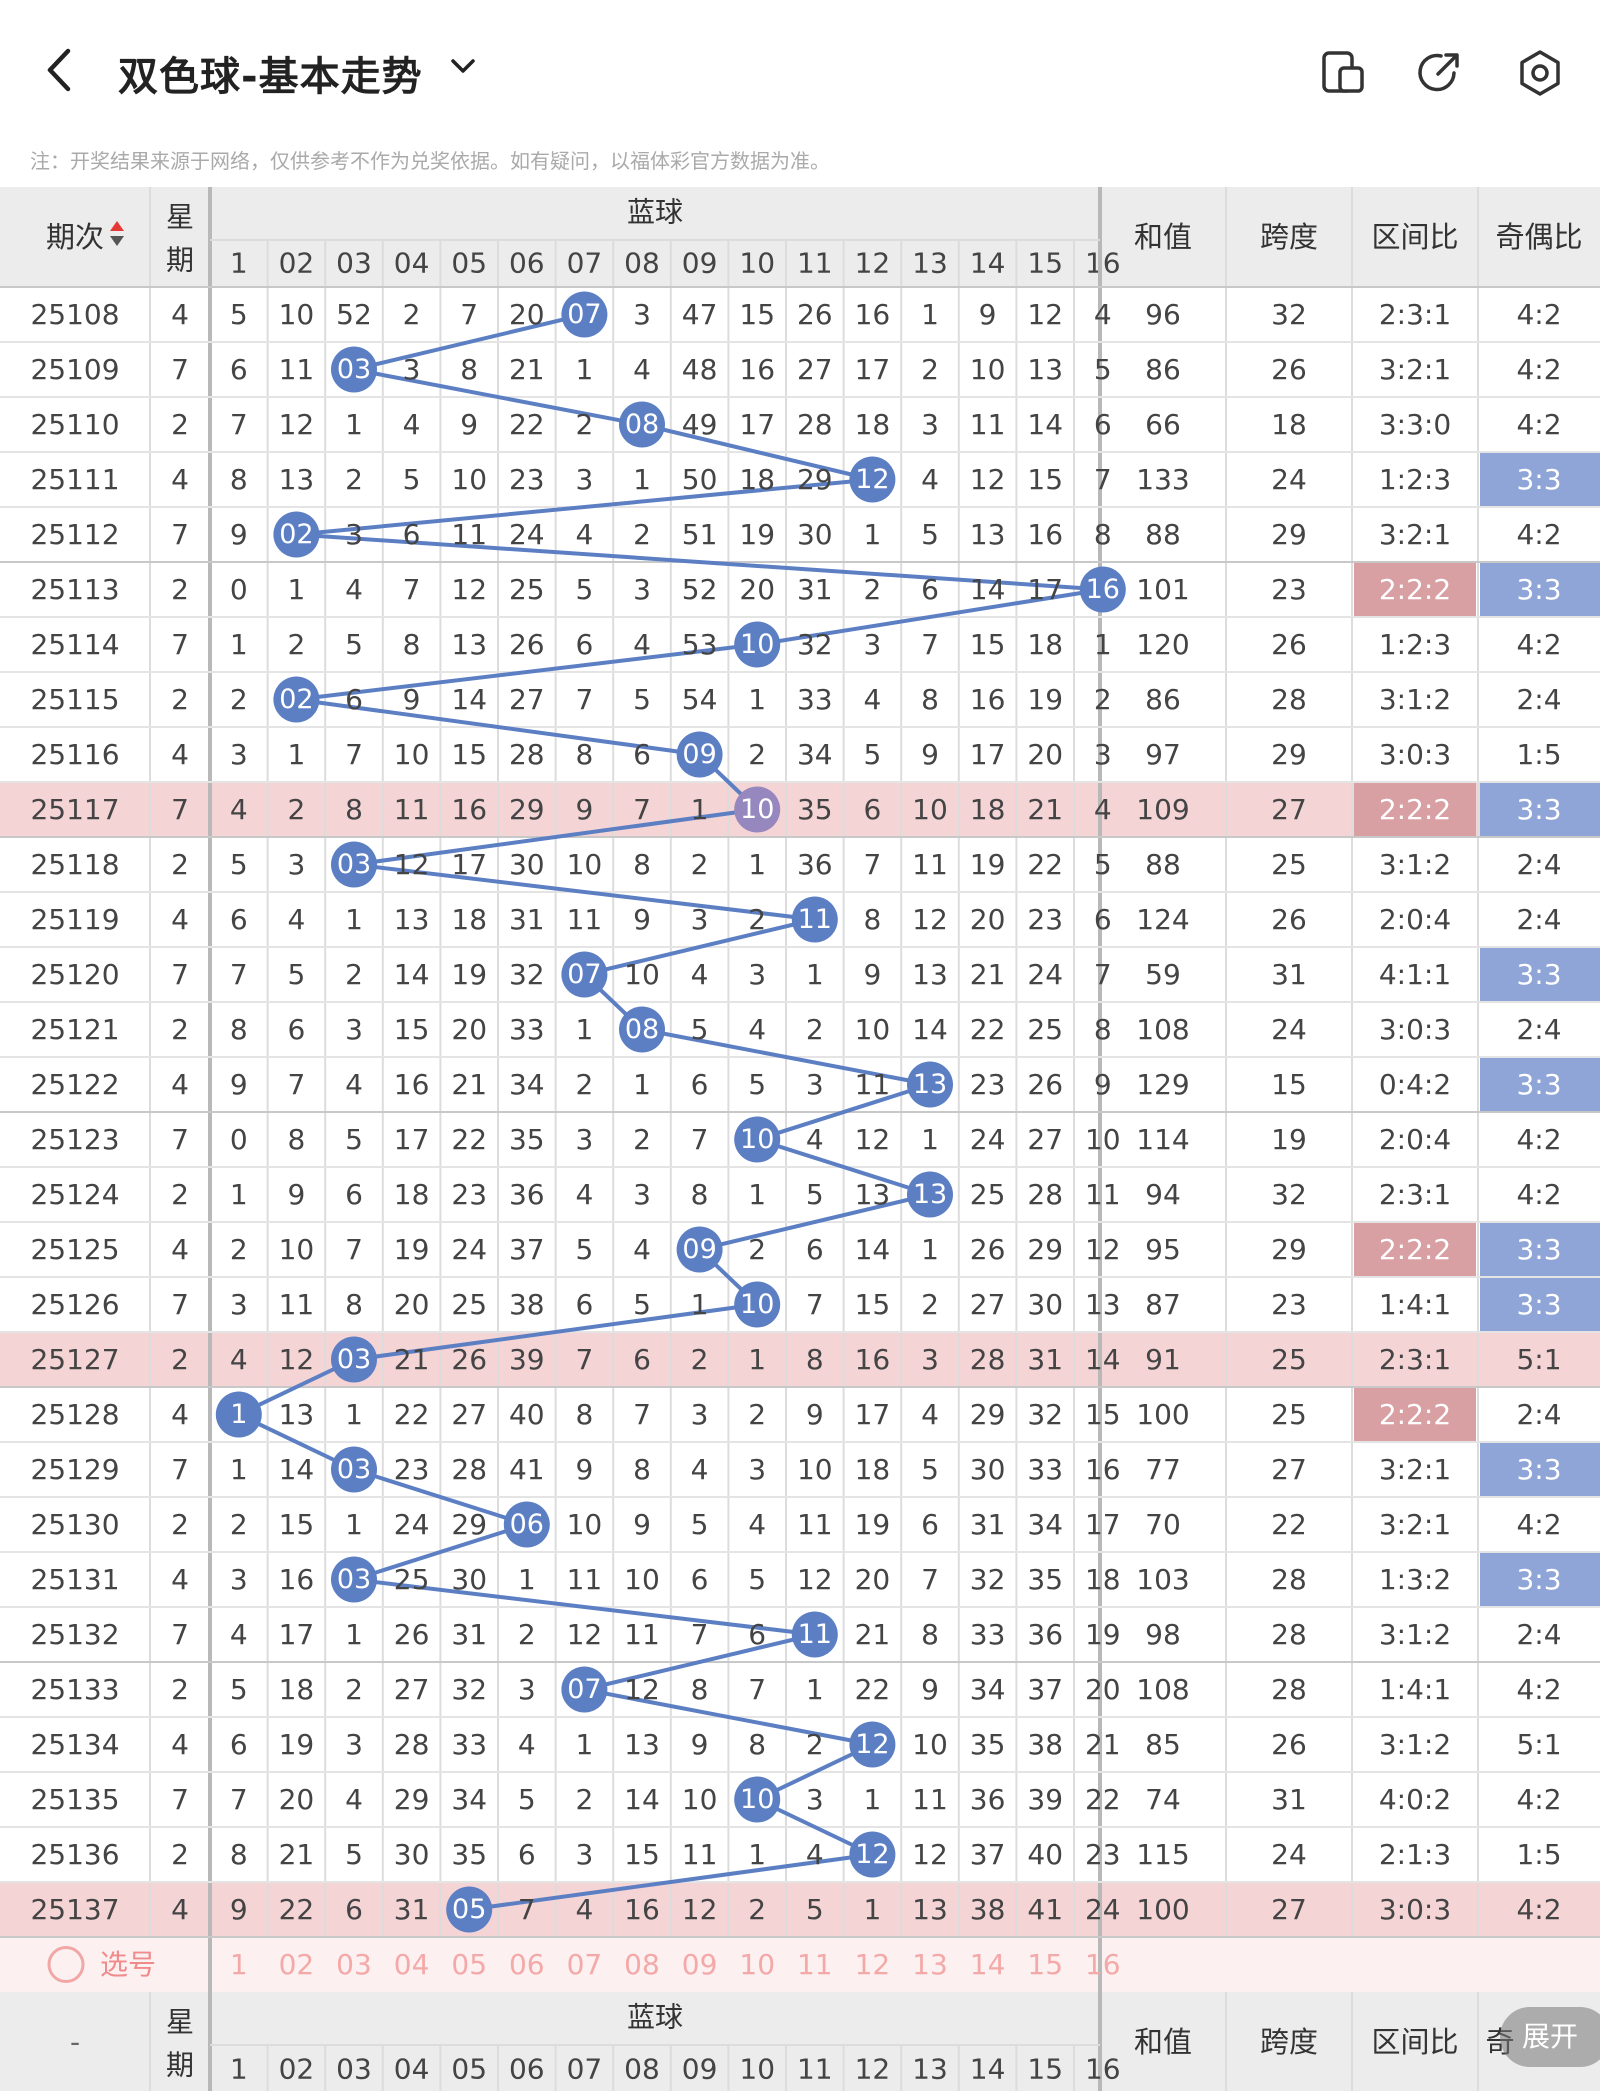 This screenshot has width=1600, height=2091. What do you see at coordinates (1415, 1304) in the screenshot?
I see `zone-ratio: 1:4:1` at bounding box center [1415, 1304].